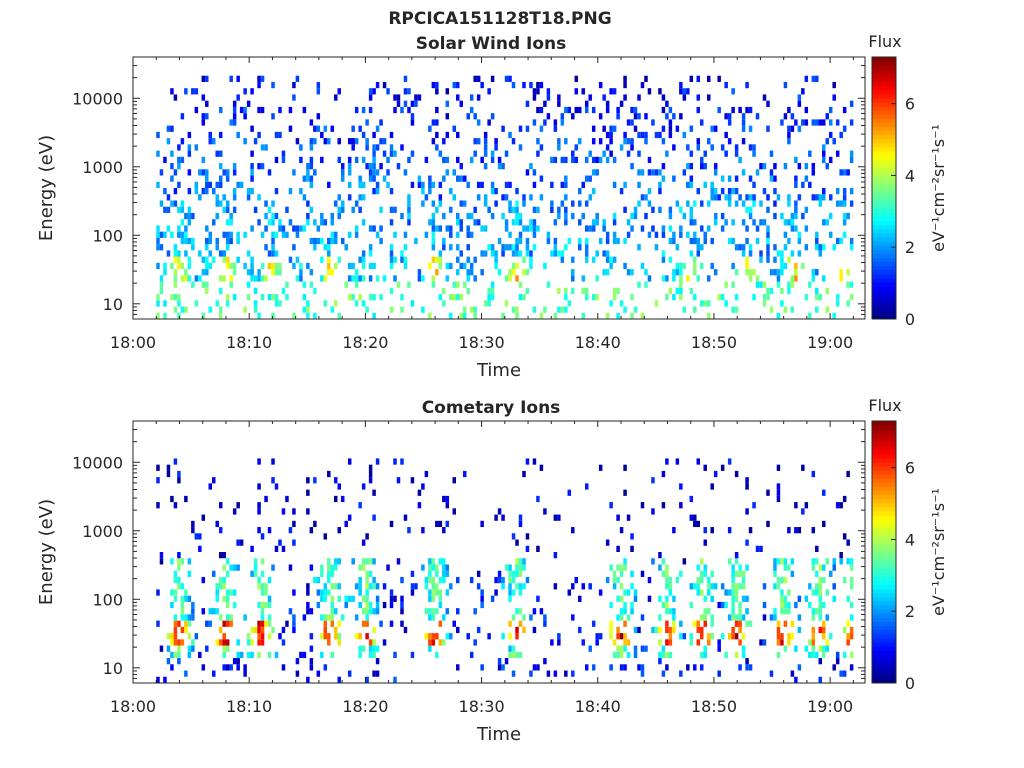  Describe the element at coordinates (714, 706) in the screenshot. I see `x-tick-label: 18:50` at that location.